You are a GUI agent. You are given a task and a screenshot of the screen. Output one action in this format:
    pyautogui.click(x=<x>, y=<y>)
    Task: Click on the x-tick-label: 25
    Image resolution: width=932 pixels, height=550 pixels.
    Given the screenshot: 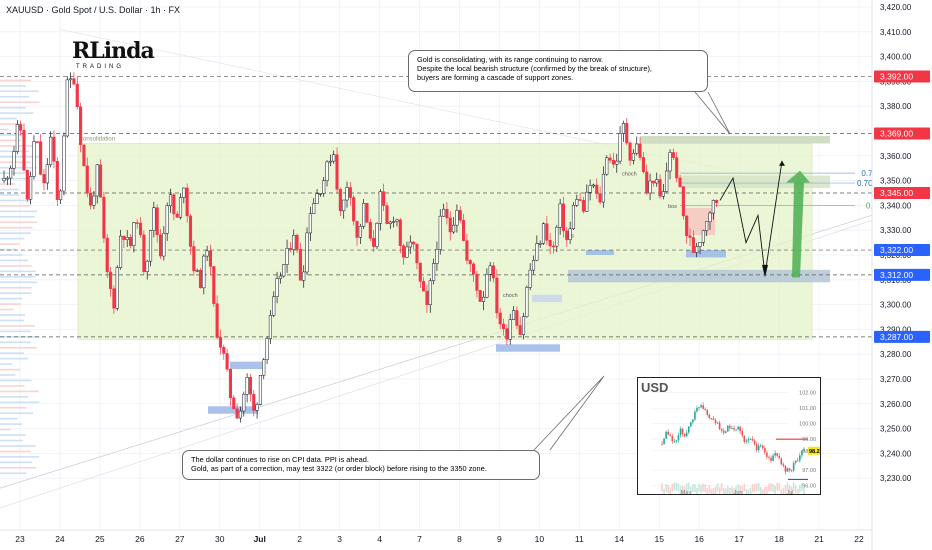 What is the action you would take?
    pyautogui.click(x=100, y=539)
    